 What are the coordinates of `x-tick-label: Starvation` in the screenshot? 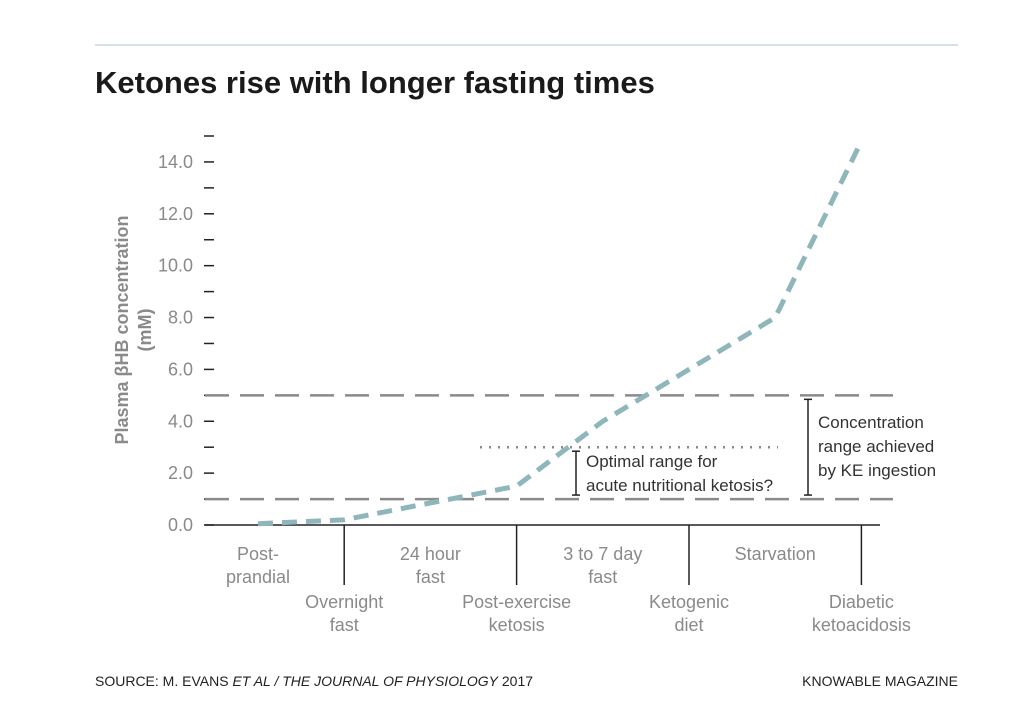 It's located at (775, 554).